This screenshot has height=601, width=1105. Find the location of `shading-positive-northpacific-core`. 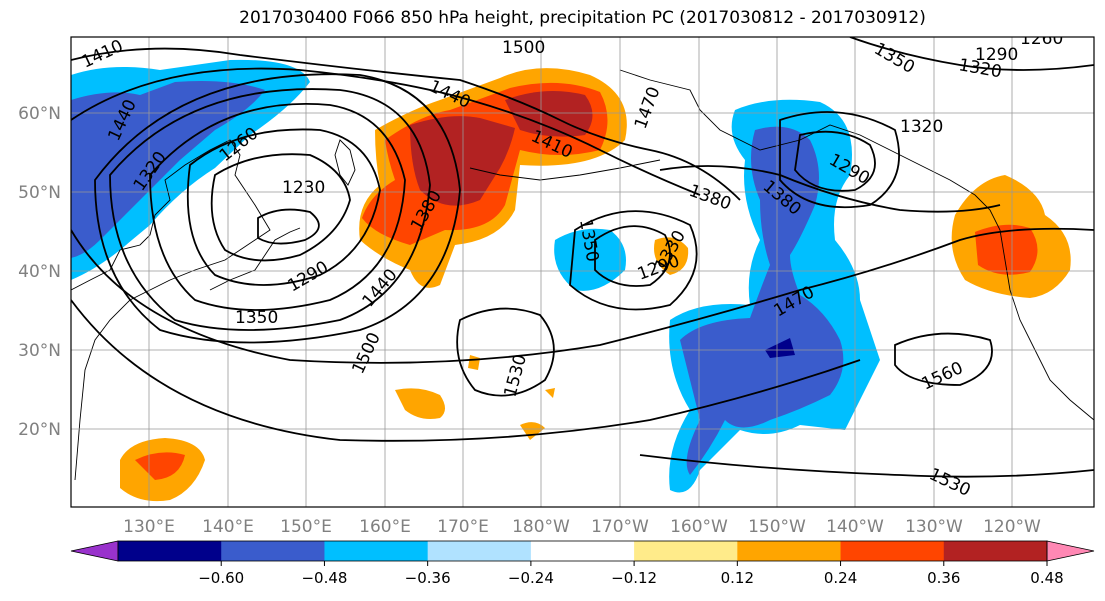

shading-positive-northpacific-core is located at coordinates (462, 161).